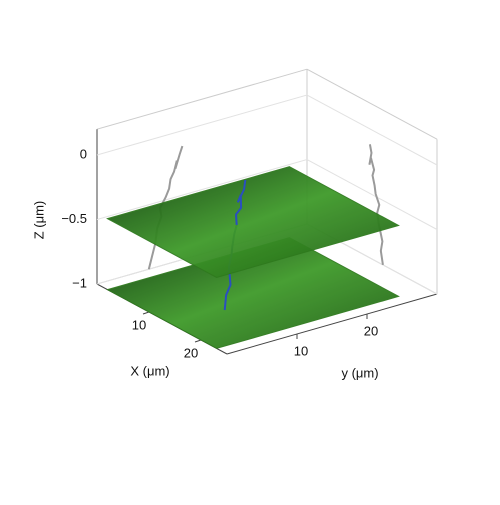 The width and height of the screenshot is (500, 505). What do you see at coordinates (74, 218) in the screenshot?
I see `z-tick-label: −0.5` at bounding box center [74, 218].